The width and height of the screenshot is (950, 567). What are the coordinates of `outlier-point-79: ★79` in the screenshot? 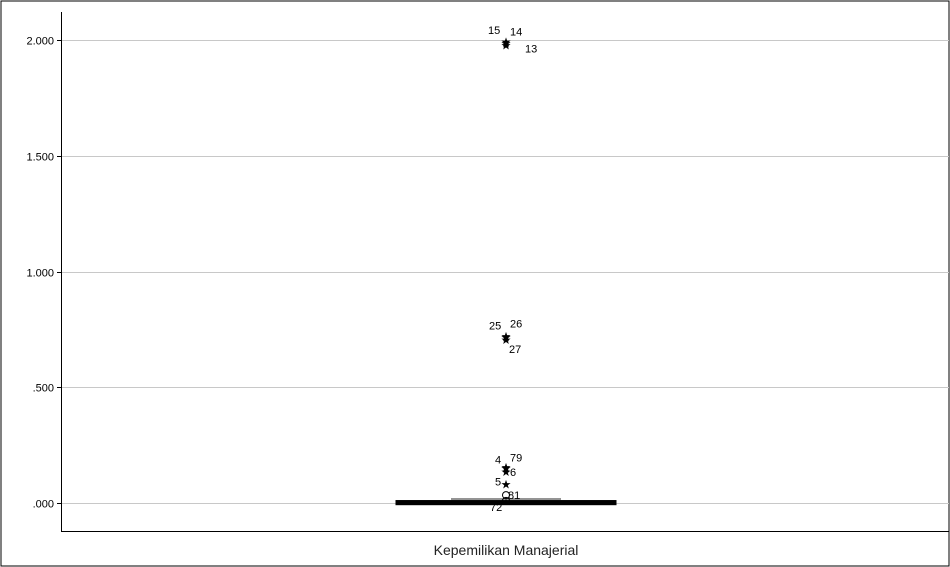 It's located at (512, 463).